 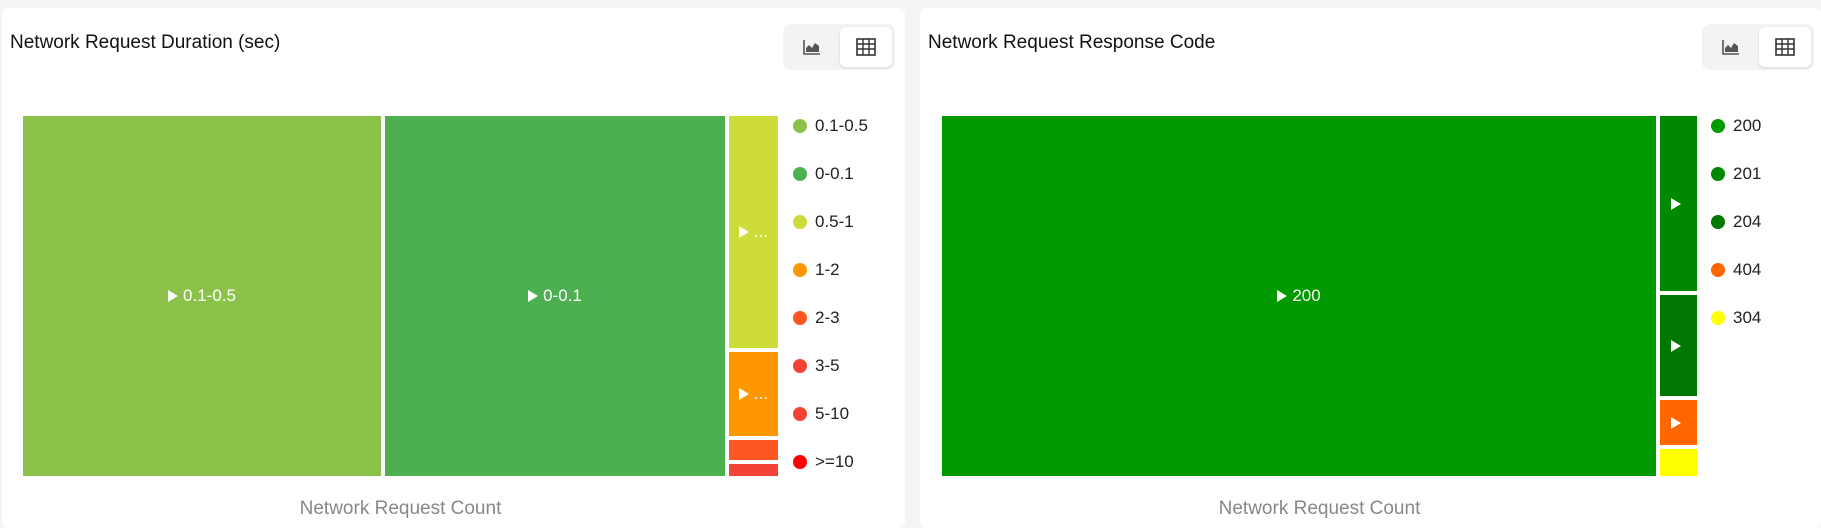 I want to click on legend-label: 404, so click(x=1747, y=269).